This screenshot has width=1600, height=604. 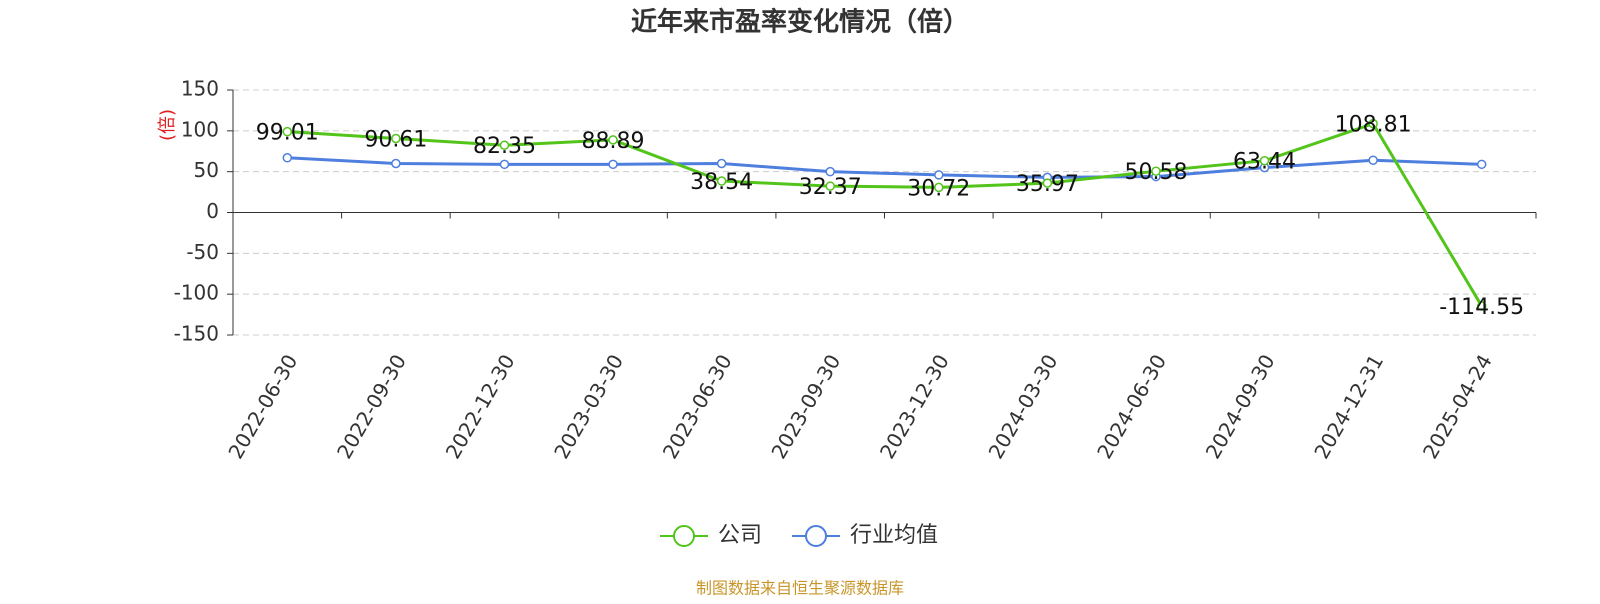 I want to click on legend-label: 公司, so click(x=740, y=535).